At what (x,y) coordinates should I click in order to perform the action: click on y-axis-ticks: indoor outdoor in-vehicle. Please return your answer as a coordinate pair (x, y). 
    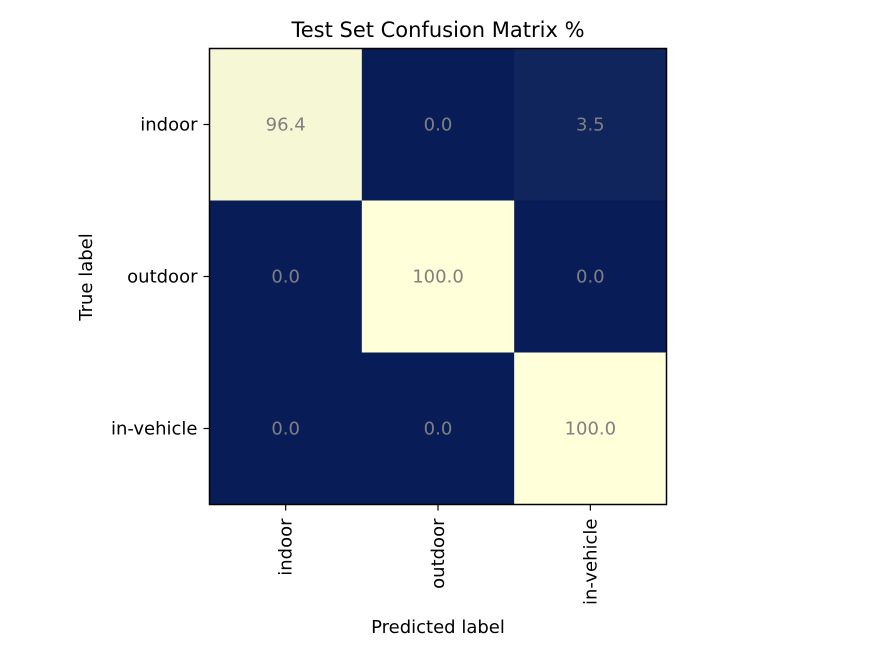
    Looking at the image, I should click on (160, 277).